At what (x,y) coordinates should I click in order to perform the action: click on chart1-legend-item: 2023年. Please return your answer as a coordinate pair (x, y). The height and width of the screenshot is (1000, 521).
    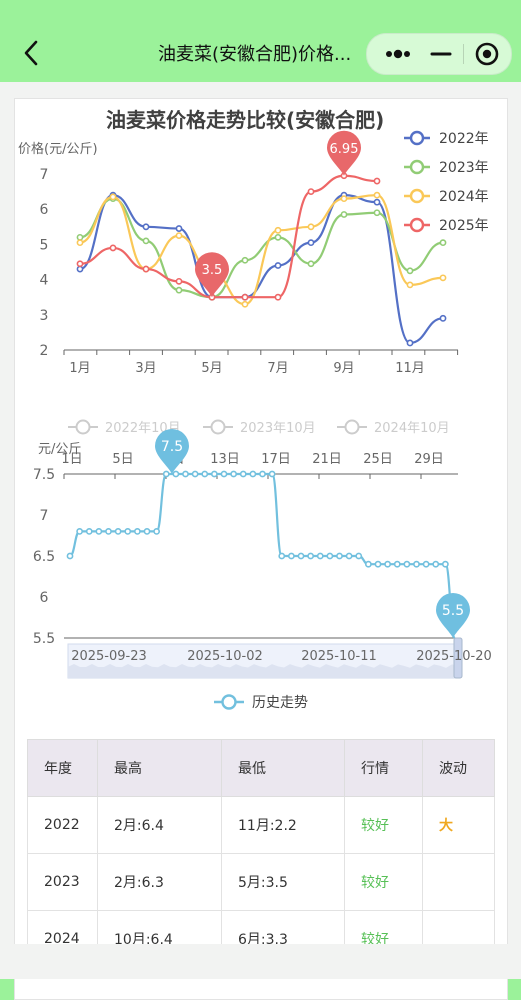
    Looking at the image, I should click on (446, 167).